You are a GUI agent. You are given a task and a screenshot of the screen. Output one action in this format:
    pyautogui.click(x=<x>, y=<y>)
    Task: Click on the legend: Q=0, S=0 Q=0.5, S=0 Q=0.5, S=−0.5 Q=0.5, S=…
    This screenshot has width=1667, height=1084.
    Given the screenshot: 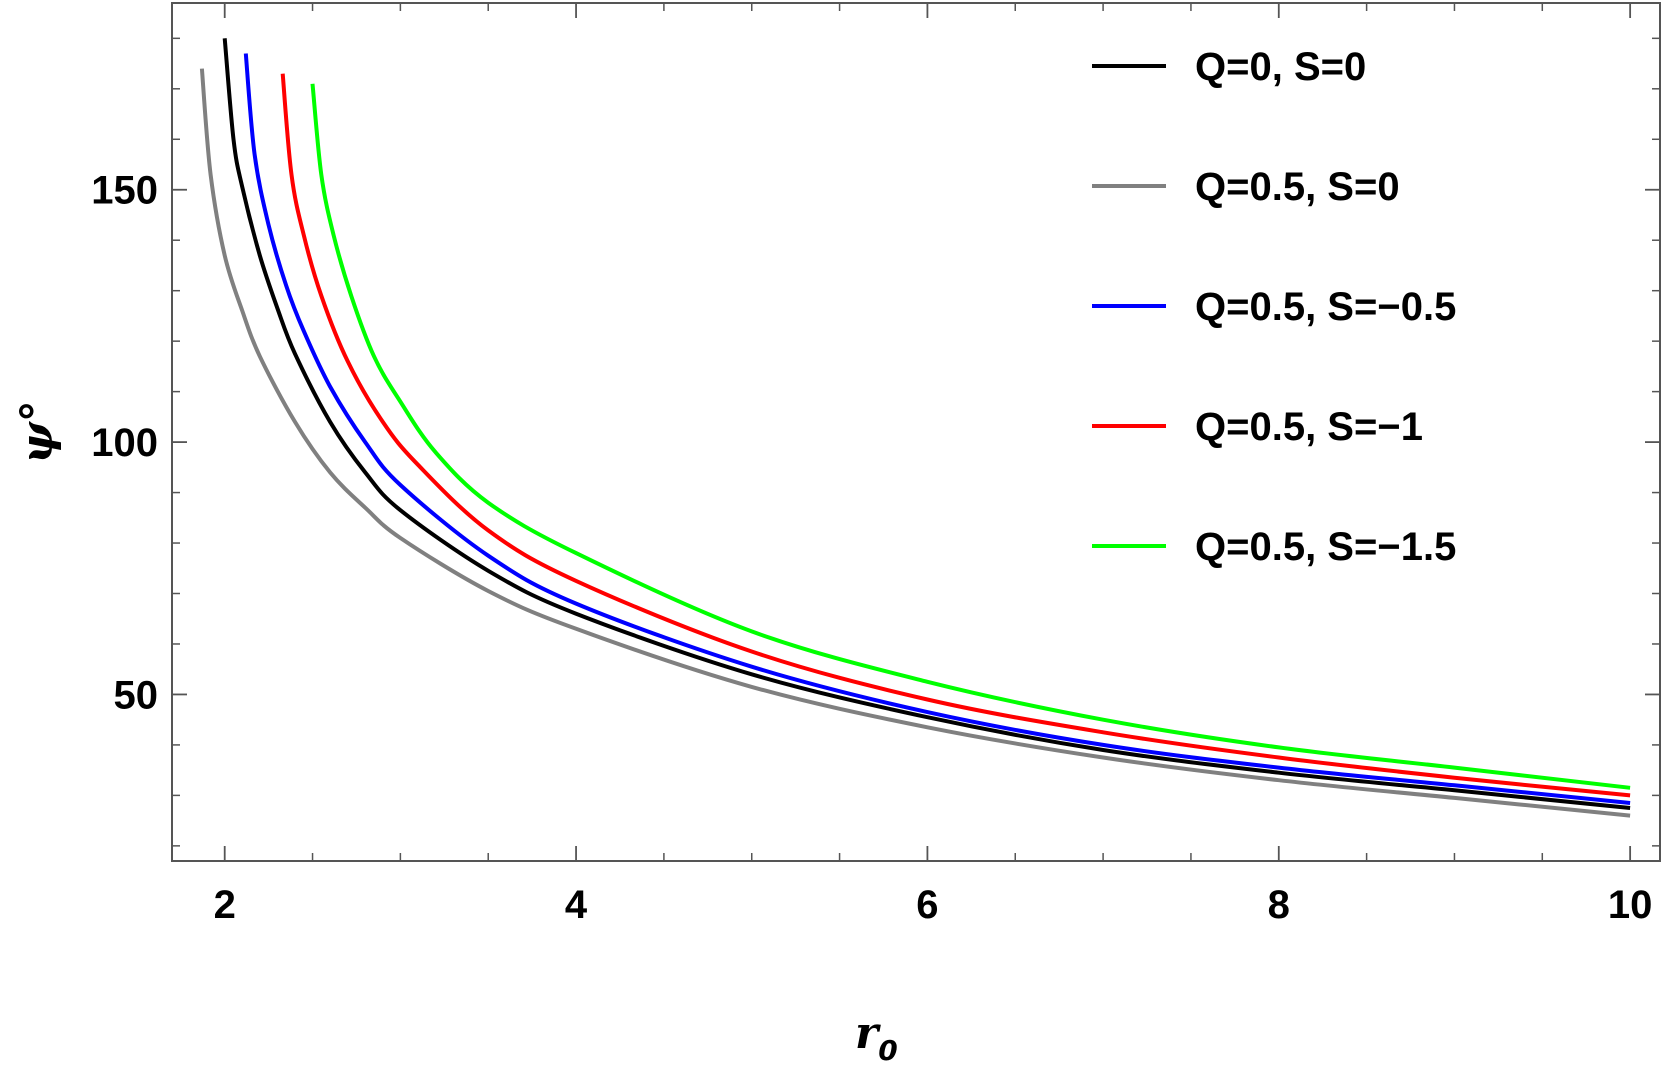 What is the action you would take?
    pyautogui.click(x=1274, y=307)
    